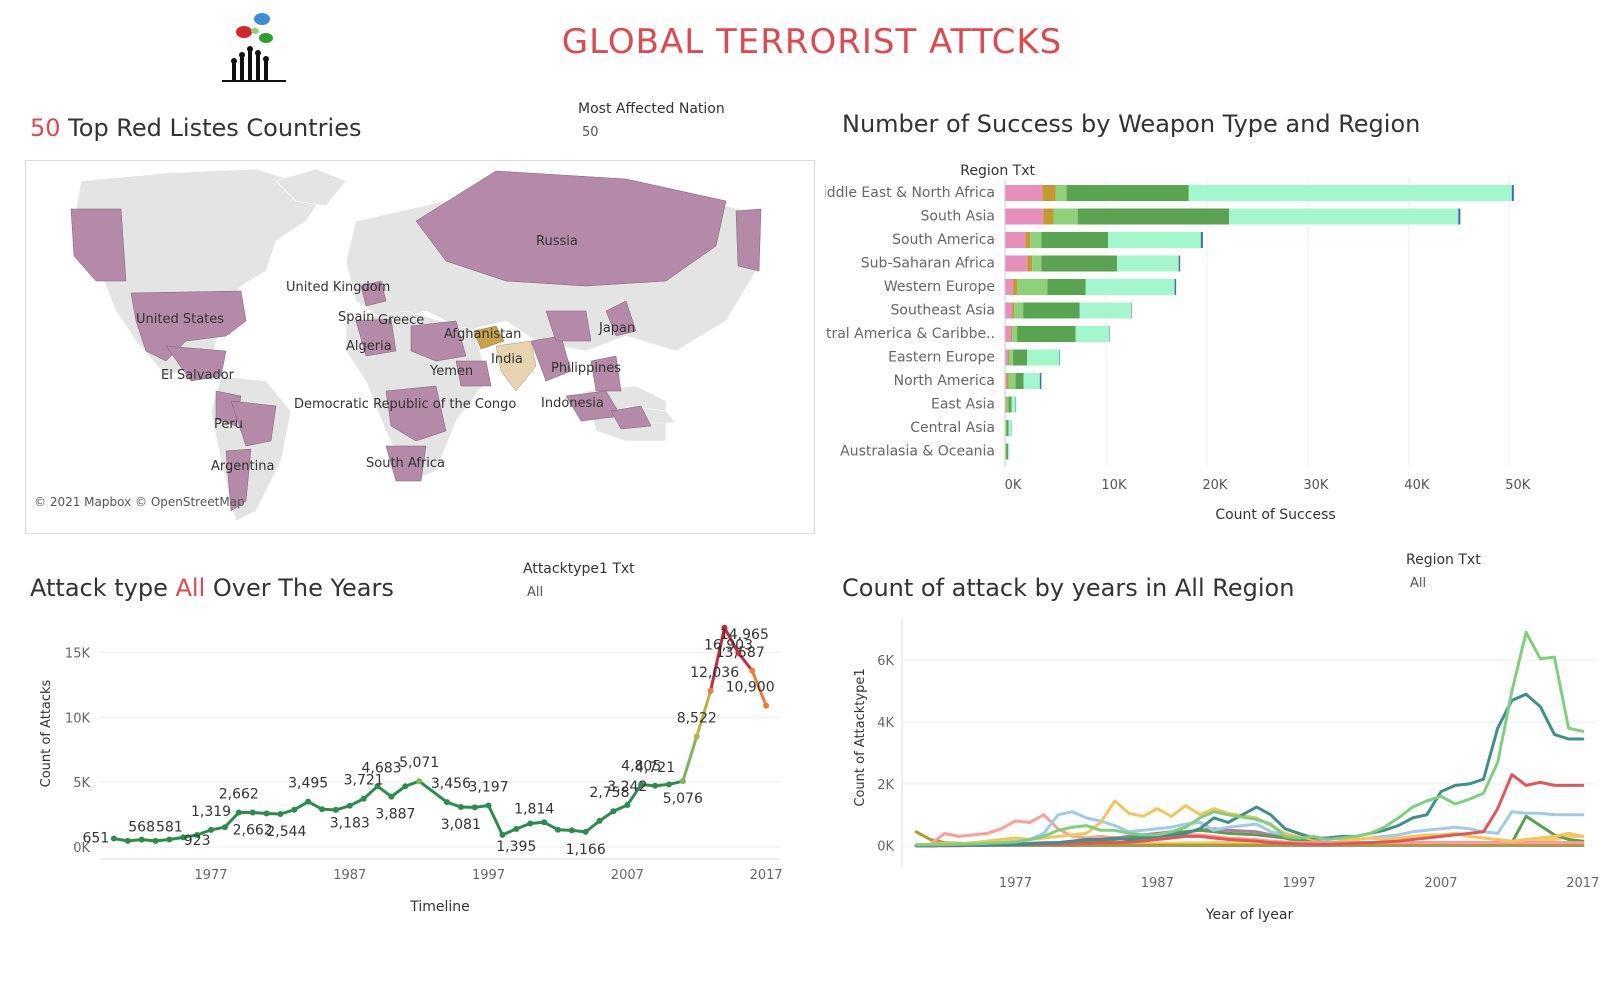 This screenshot has height=999, width=1624. I want to click on region-filter-value: All, so click(1418, 583).